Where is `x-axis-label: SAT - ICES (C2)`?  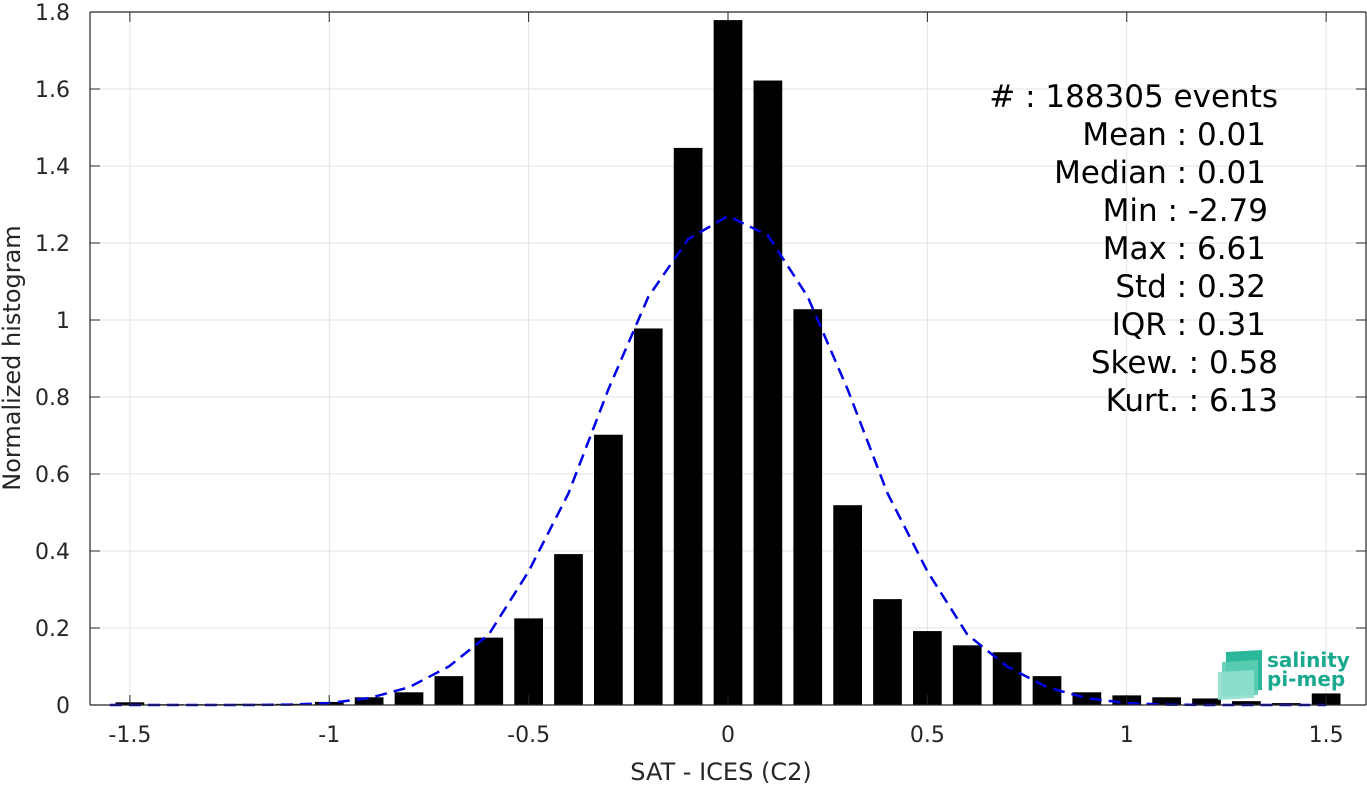
x-axis-label: SAT - ICES (C2) is located at coordinates (720, 771).